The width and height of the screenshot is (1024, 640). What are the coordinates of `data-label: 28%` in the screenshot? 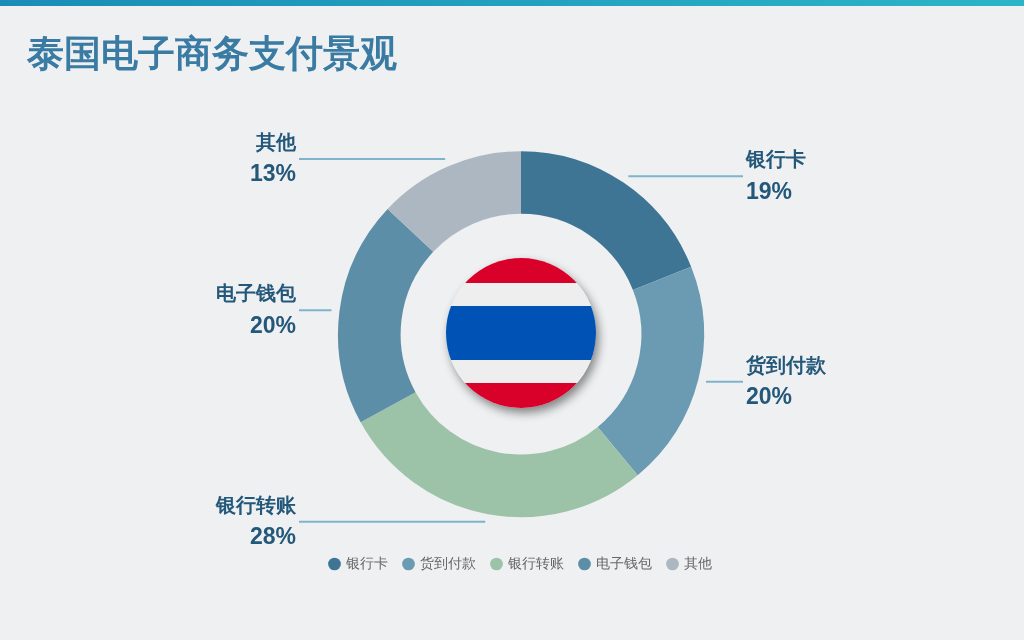 It's located at (272, 536).